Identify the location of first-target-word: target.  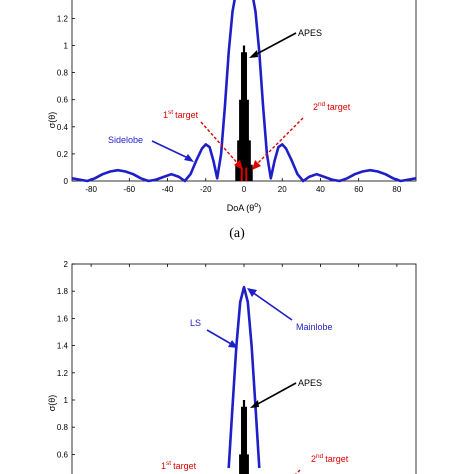
(187, 115).